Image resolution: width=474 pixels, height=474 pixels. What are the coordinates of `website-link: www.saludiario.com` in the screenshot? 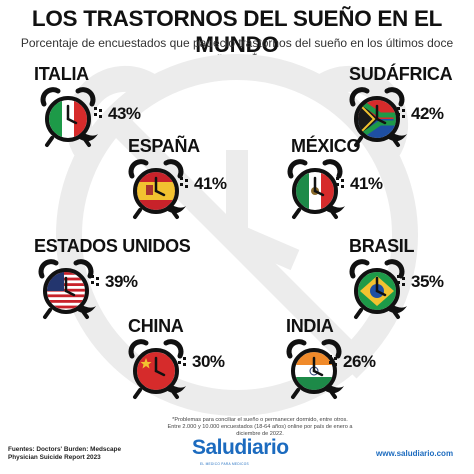 It's located at (415, 453).